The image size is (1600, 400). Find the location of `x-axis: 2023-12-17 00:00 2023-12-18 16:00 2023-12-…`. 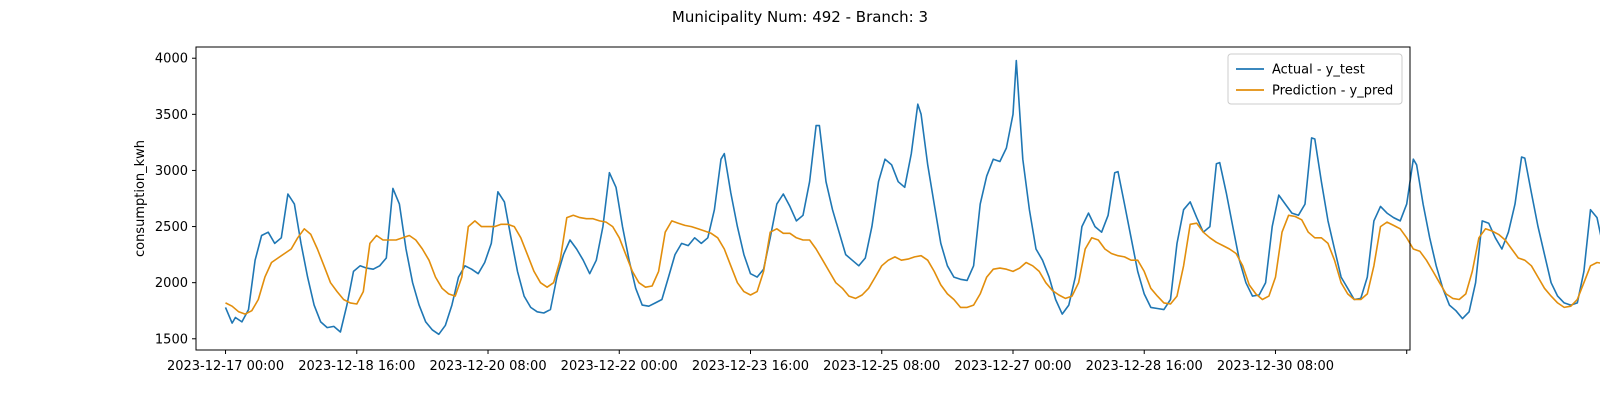

x-axis: 2023-12-17 00:00 2023-12-18 16:00 2023-12-… is located at coordinates (787, 362).